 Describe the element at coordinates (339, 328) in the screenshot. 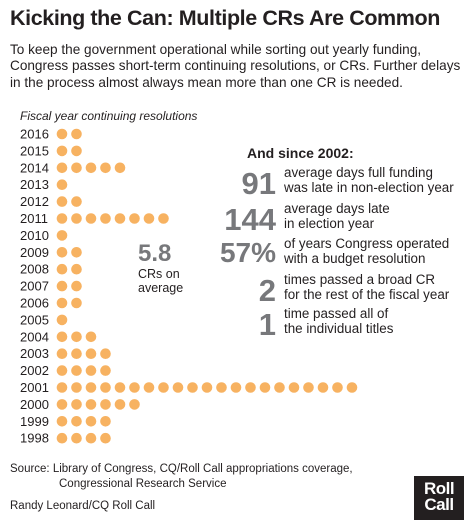

I see `stat-text-line2: the individual titles` at that location.